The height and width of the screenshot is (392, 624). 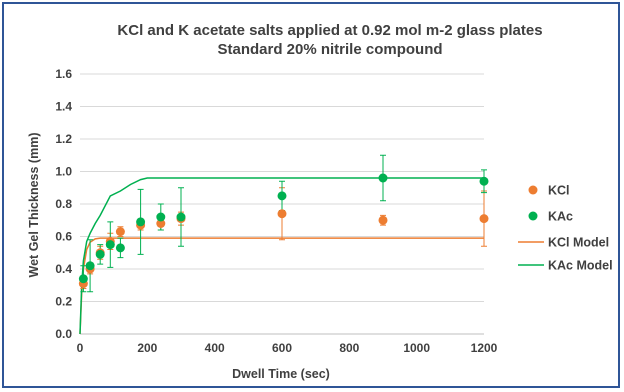 I want to click on legend-label-kcl: KCl, so click(x=559, y=191).